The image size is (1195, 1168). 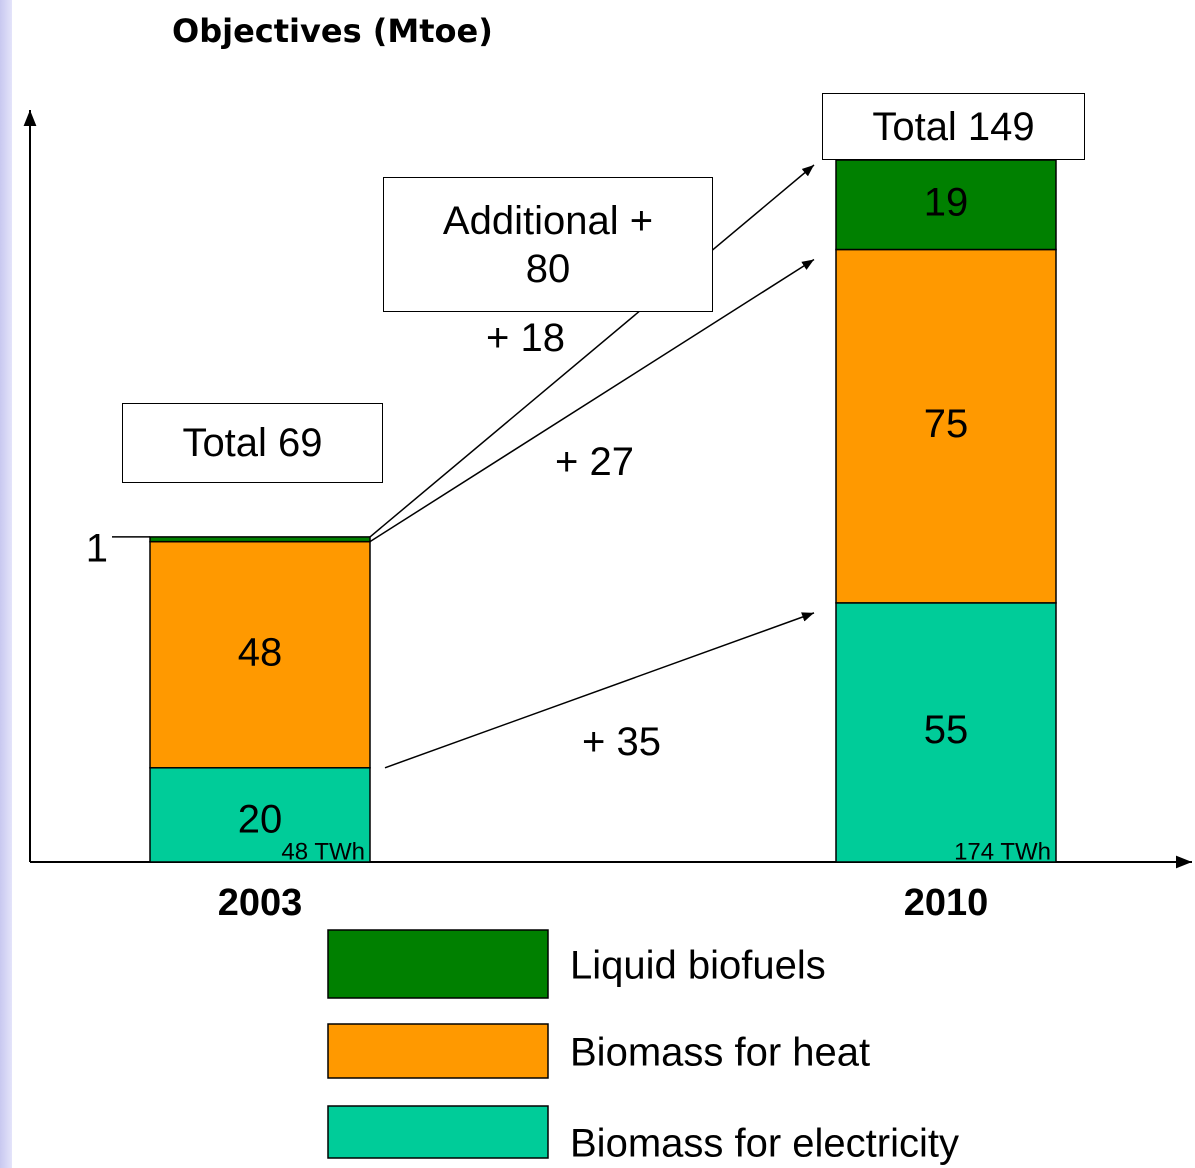 I want to click on value-label: 48, so click(x=260, y=652).